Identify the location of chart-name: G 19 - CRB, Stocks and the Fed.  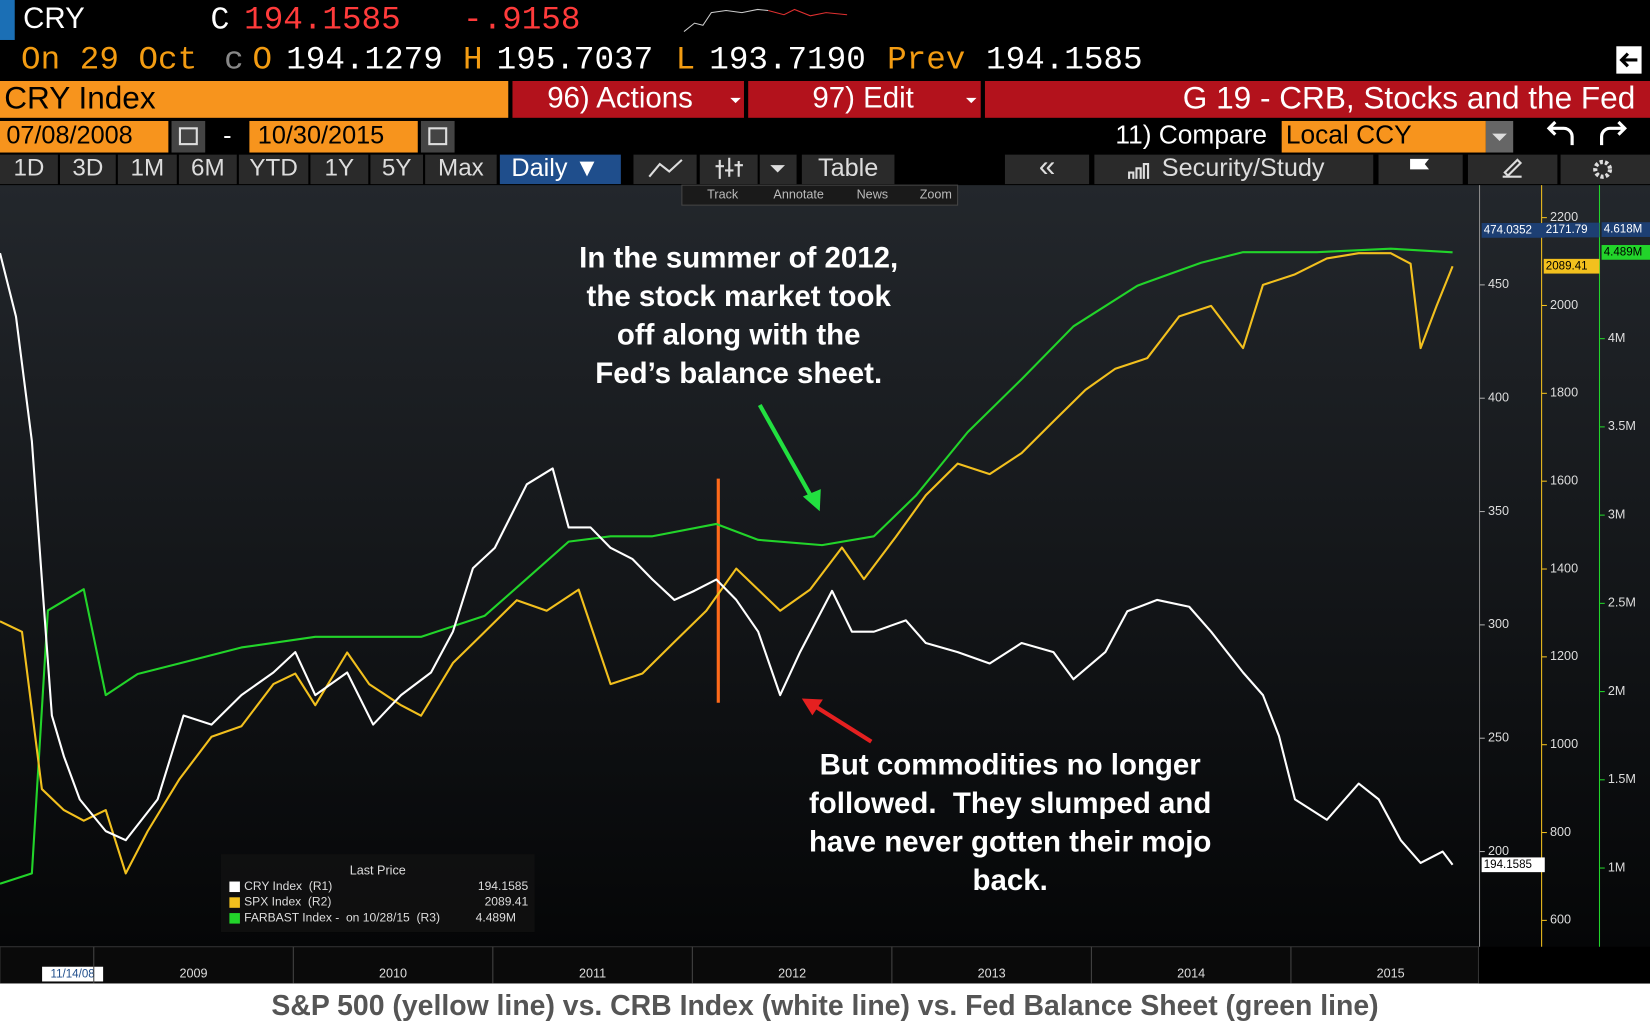
(1409, 97).